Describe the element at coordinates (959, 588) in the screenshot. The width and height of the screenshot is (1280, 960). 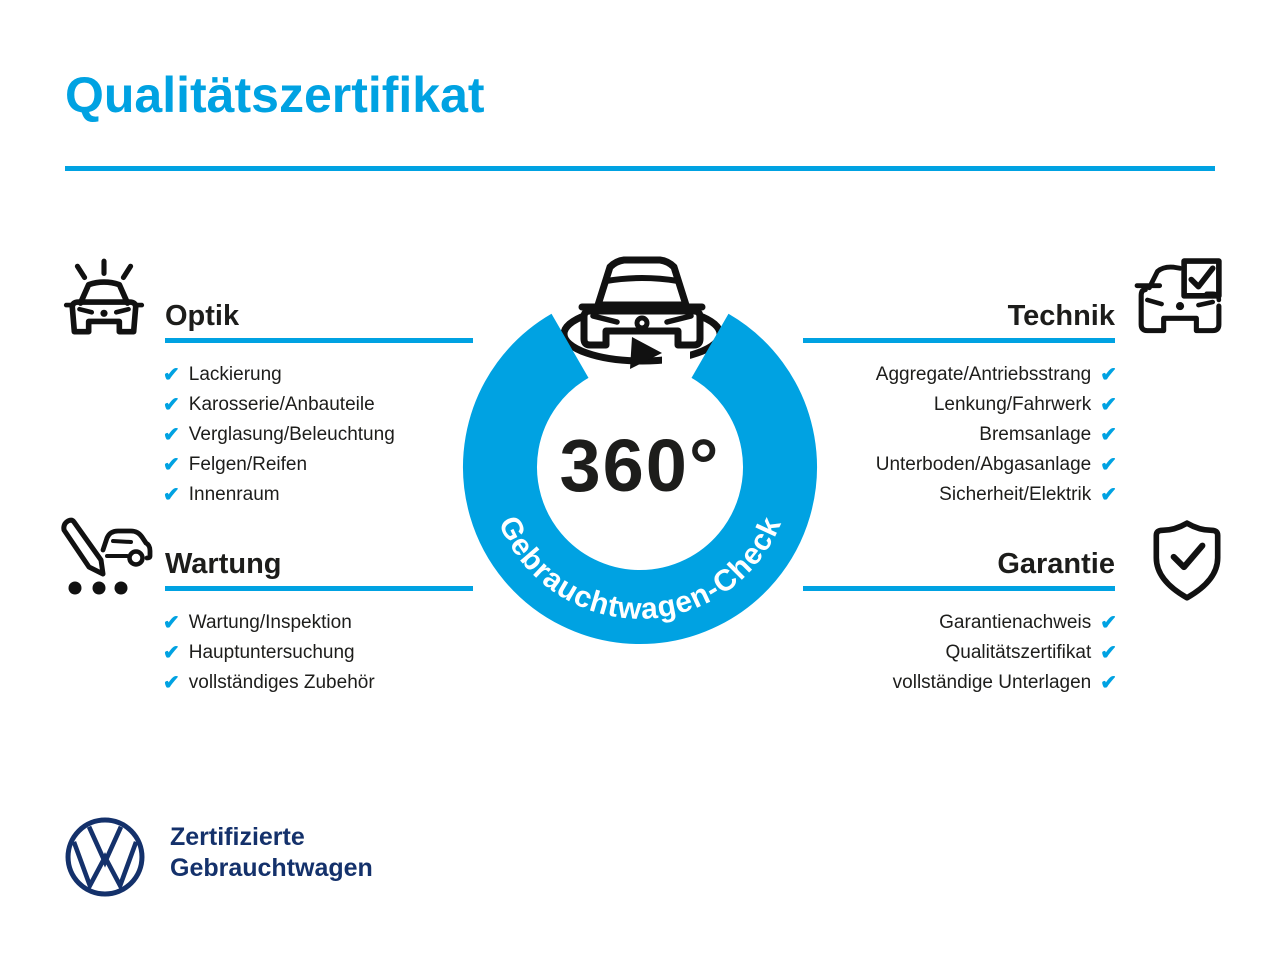
I see `section-divider-garantie` at that location.